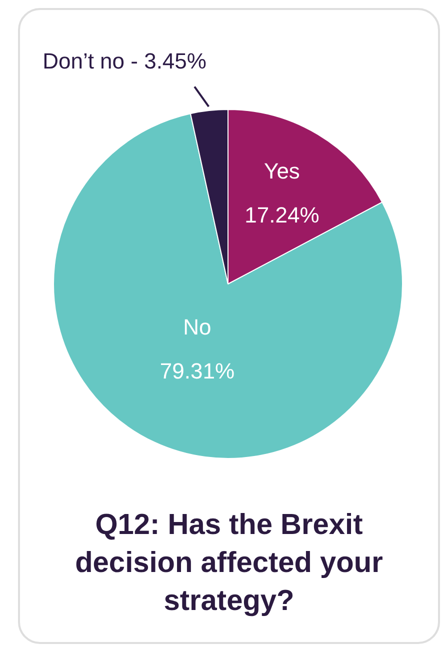  Describe the element at coordinates (124, 61) in the screenshot. I see `slice-label: Don’t no - 3.45%` at that location.